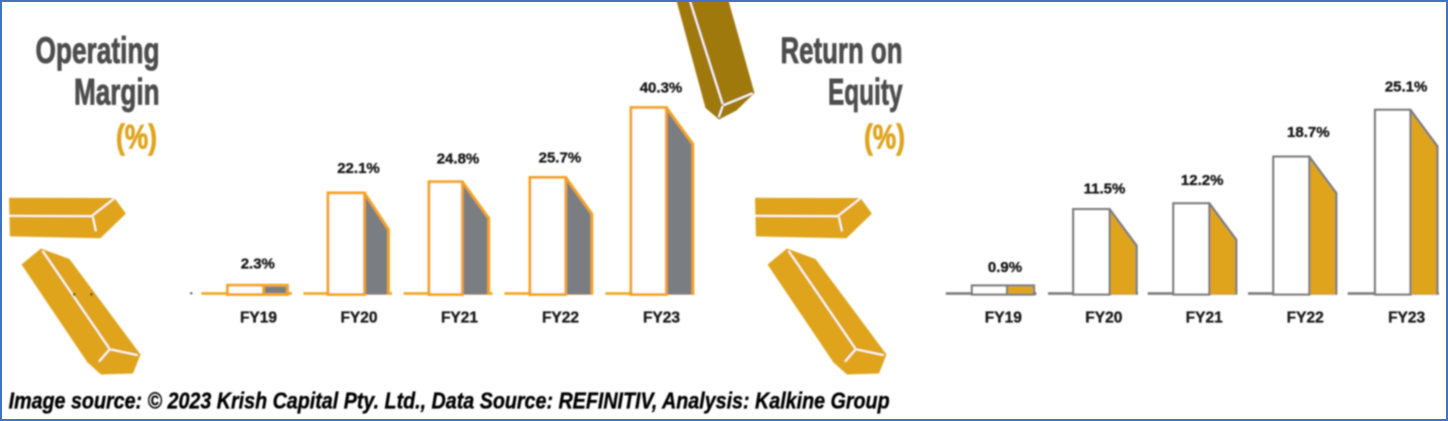 The width and height of the screenshot is (1448, 421). I want to click on svg-text: 25.7%, so click(560, 157).